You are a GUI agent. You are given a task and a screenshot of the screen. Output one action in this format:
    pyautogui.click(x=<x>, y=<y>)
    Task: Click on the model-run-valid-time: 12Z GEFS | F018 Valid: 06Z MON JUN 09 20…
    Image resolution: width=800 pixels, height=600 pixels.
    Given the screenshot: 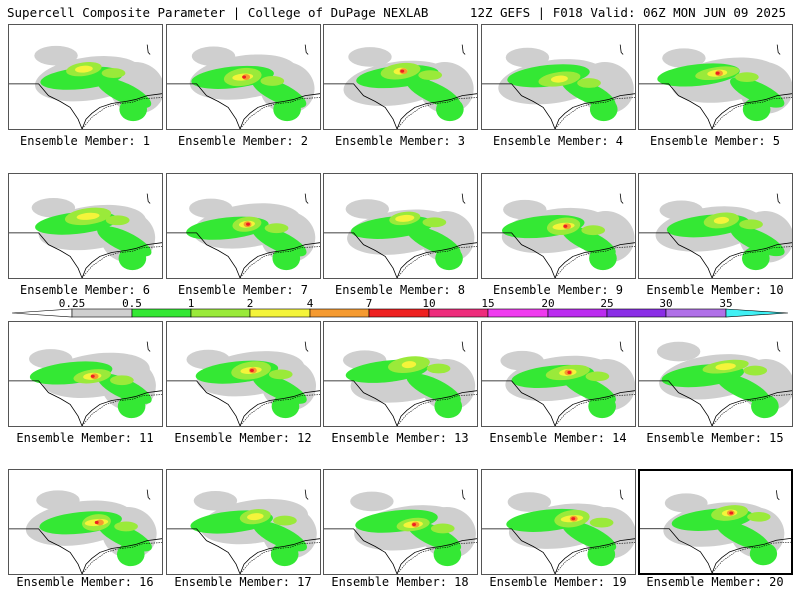 What is the action you would take?
    pyautogui.click(x=627, y=12)
    